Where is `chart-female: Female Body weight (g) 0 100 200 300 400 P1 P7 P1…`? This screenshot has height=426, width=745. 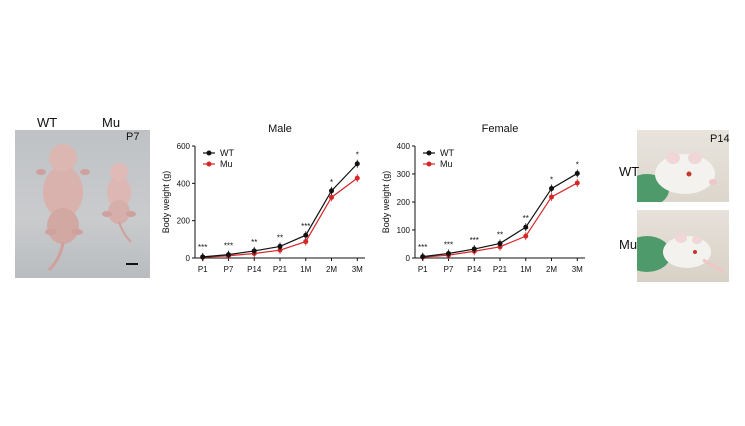 chart-female: Female Body weight (g) 0 100 200 300 400 P1 P7 P1… is located at coordinates (483, 198).